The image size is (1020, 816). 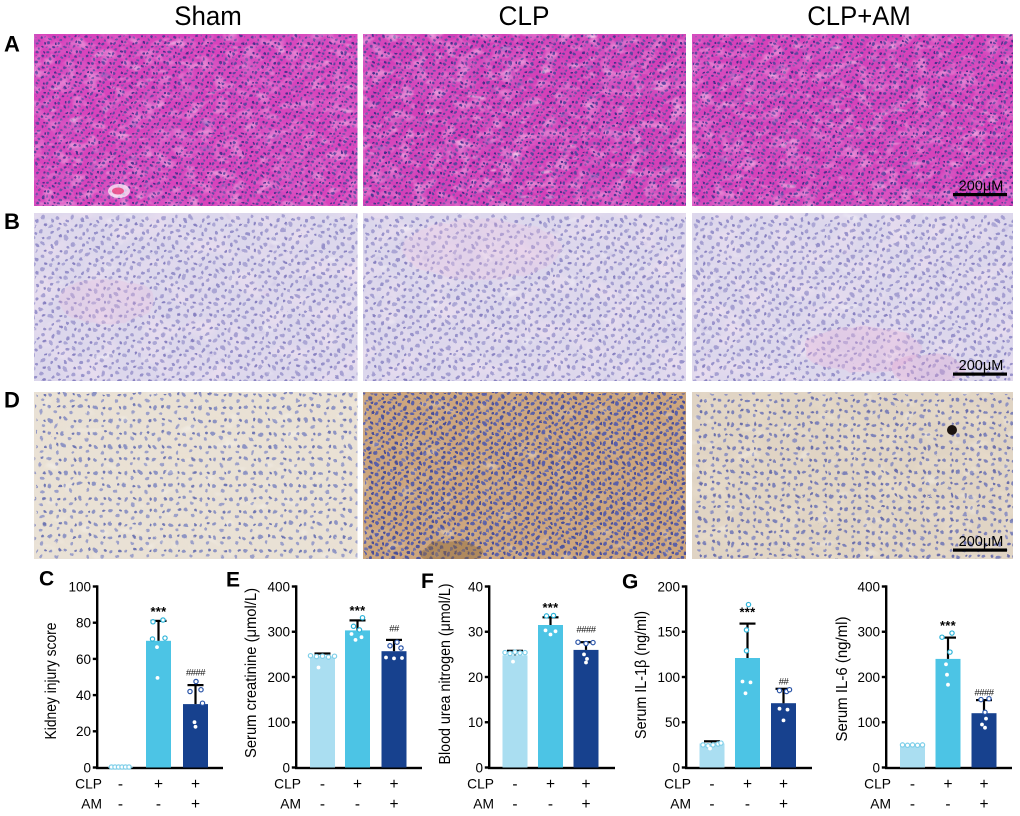 What do you see at coordinates (445, 674) in the screenshot?
I see `svg-text: Blood urea nitrogen (μmol/L)` at bounding box center [445, 674].